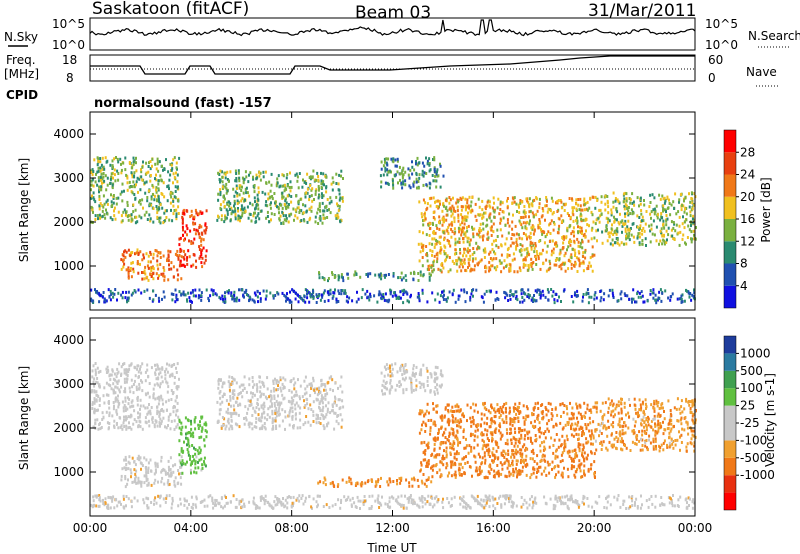 The width and height of the screenshot is (800, 554). What do you see at coordinates (24, 210) in the screenshot?
I see `power-y-label: Slant Range [km]` at bounding box center [24, 210].